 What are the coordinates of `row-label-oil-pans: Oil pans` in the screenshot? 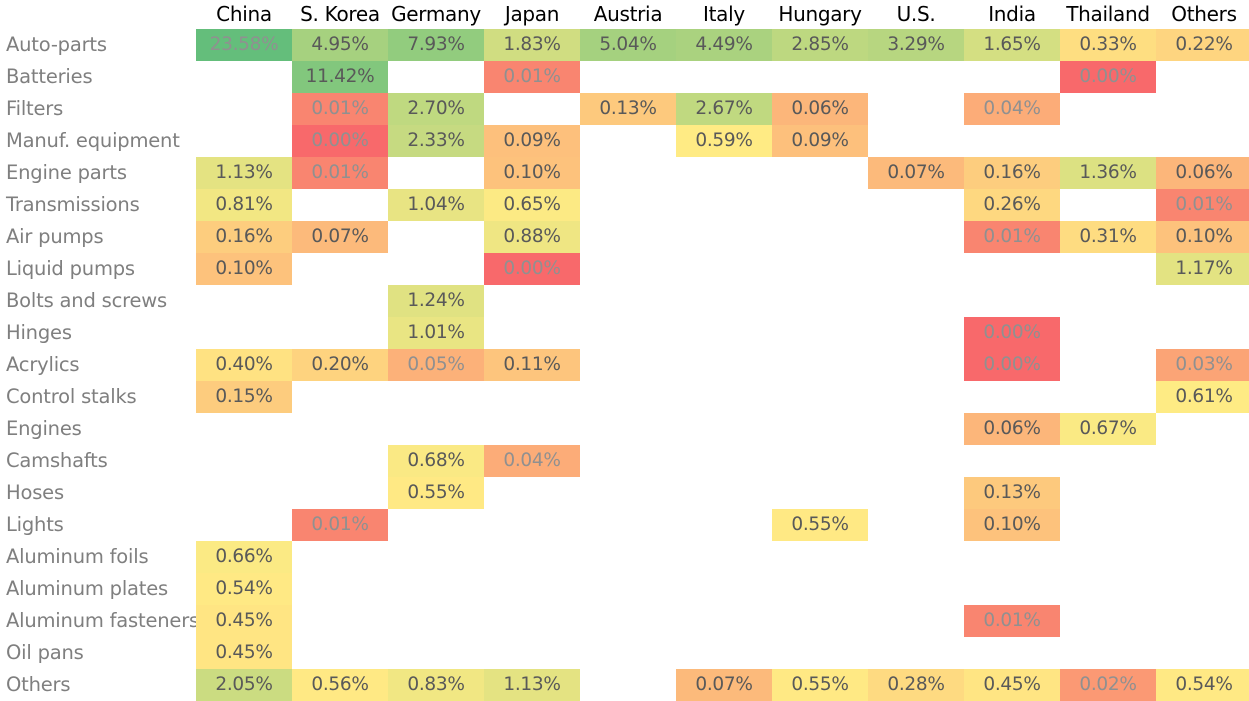 It's located at (45, 652).